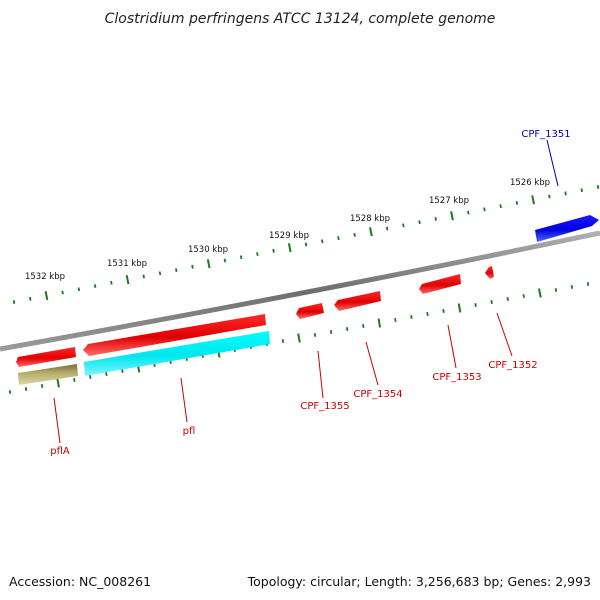 This screenshot has height=600, width=600. What do you see at coordinates (174, 335) in the screenshot?
I see `gene-arrow-pfl-forward` at bounding box center [174, 335].